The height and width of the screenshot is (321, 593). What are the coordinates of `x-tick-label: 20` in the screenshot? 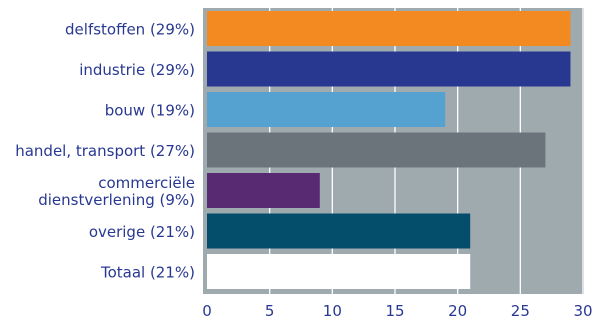 It's located at (457, 311).